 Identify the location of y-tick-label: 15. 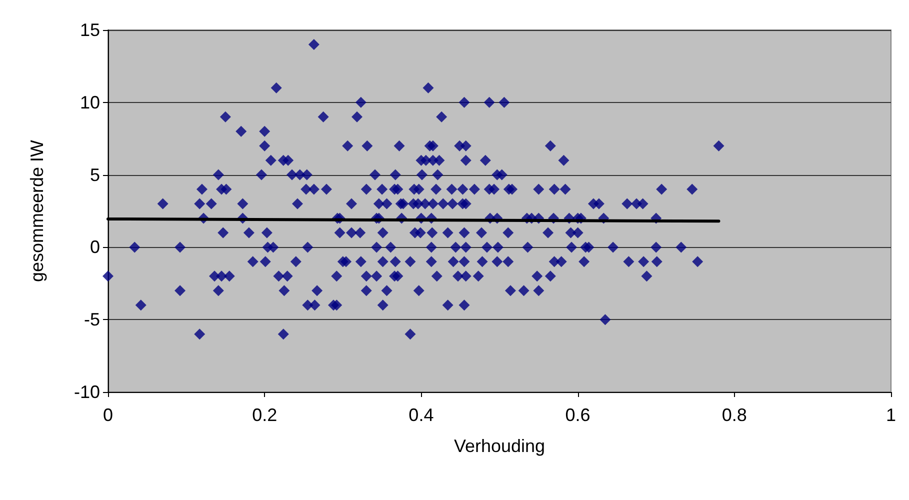
(90, 30).